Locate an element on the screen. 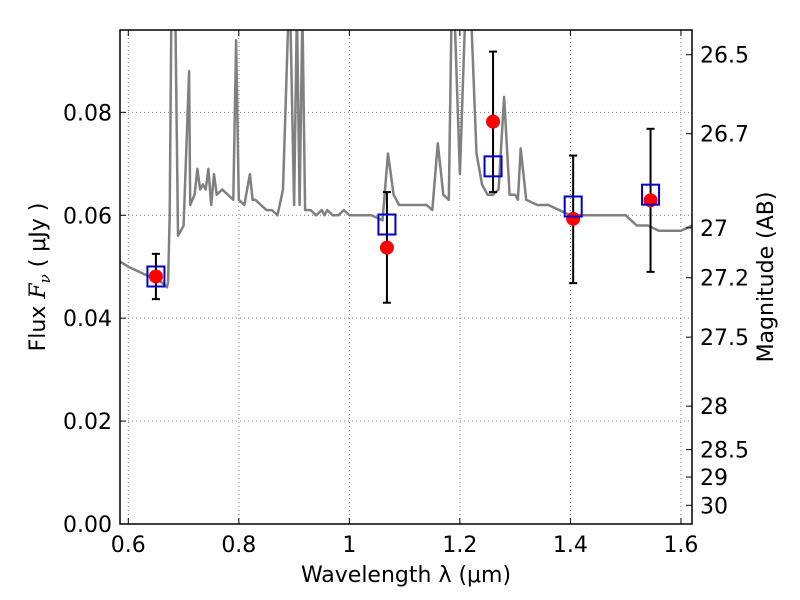  y-tick-label: 0.06 is located at coordinates (87, 216).